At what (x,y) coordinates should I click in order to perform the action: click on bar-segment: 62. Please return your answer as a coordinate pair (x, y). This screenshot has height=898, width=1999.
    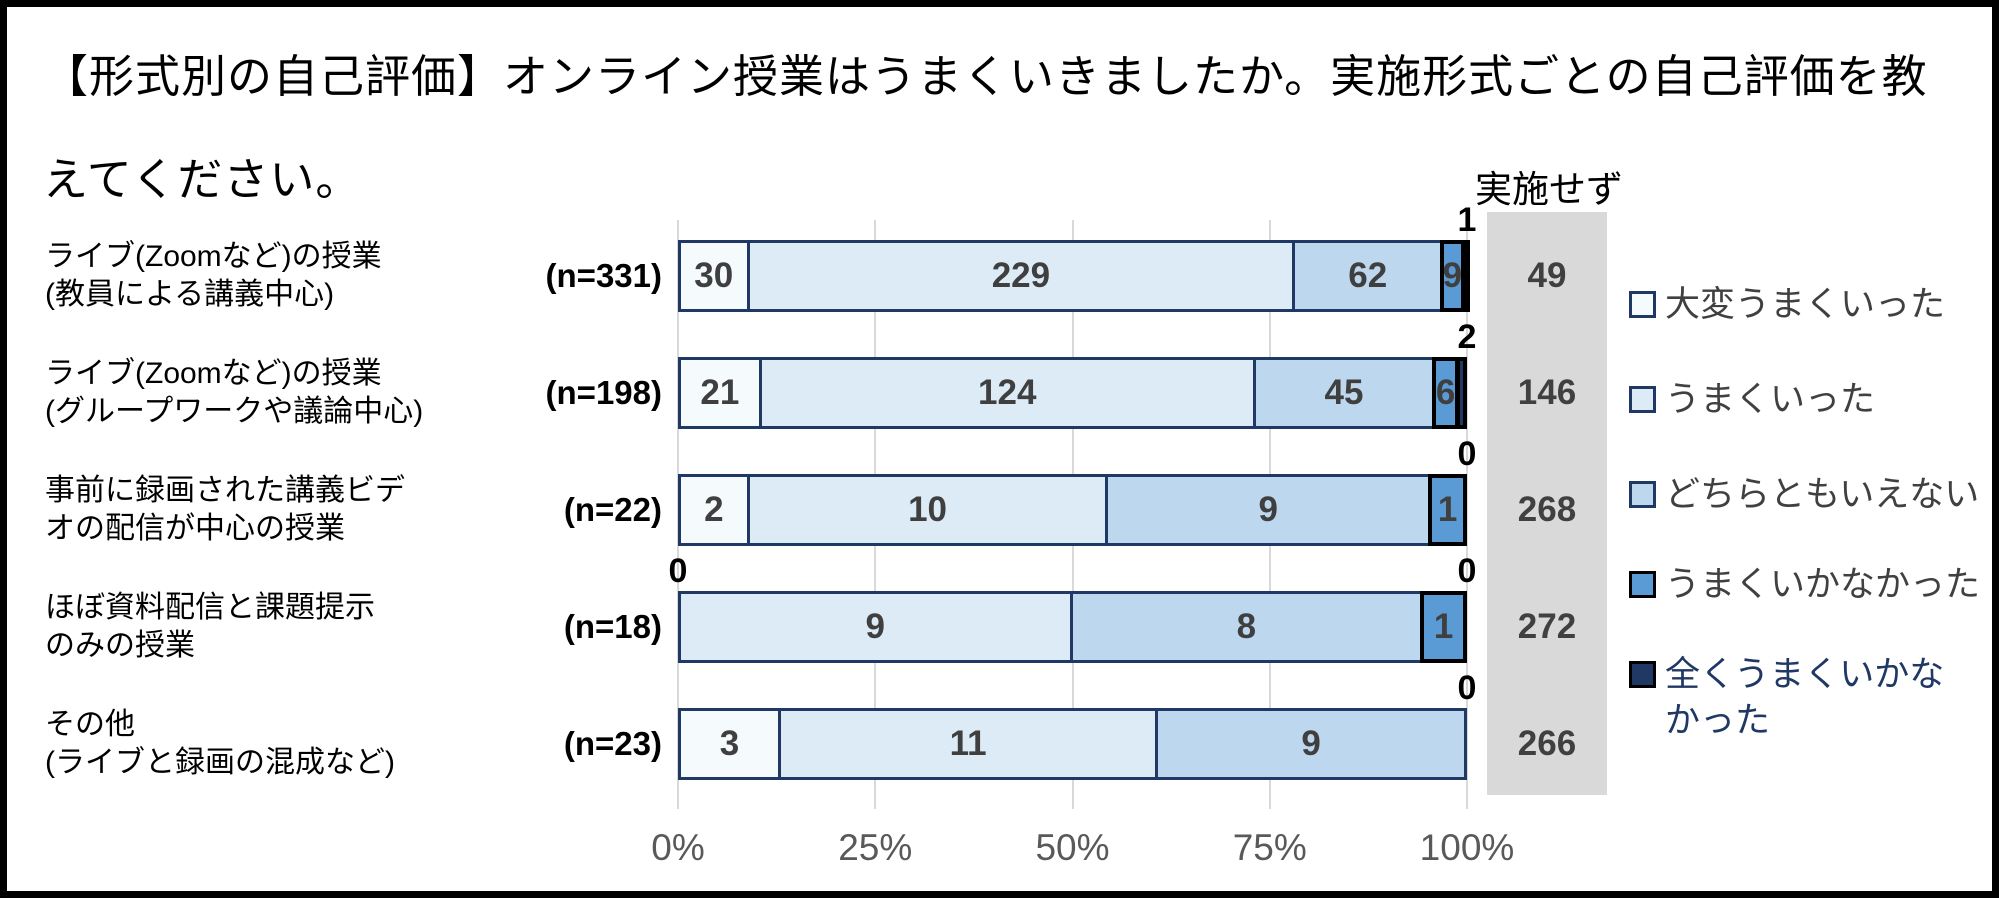
    Looking at the image, I should click on (1368, 276).